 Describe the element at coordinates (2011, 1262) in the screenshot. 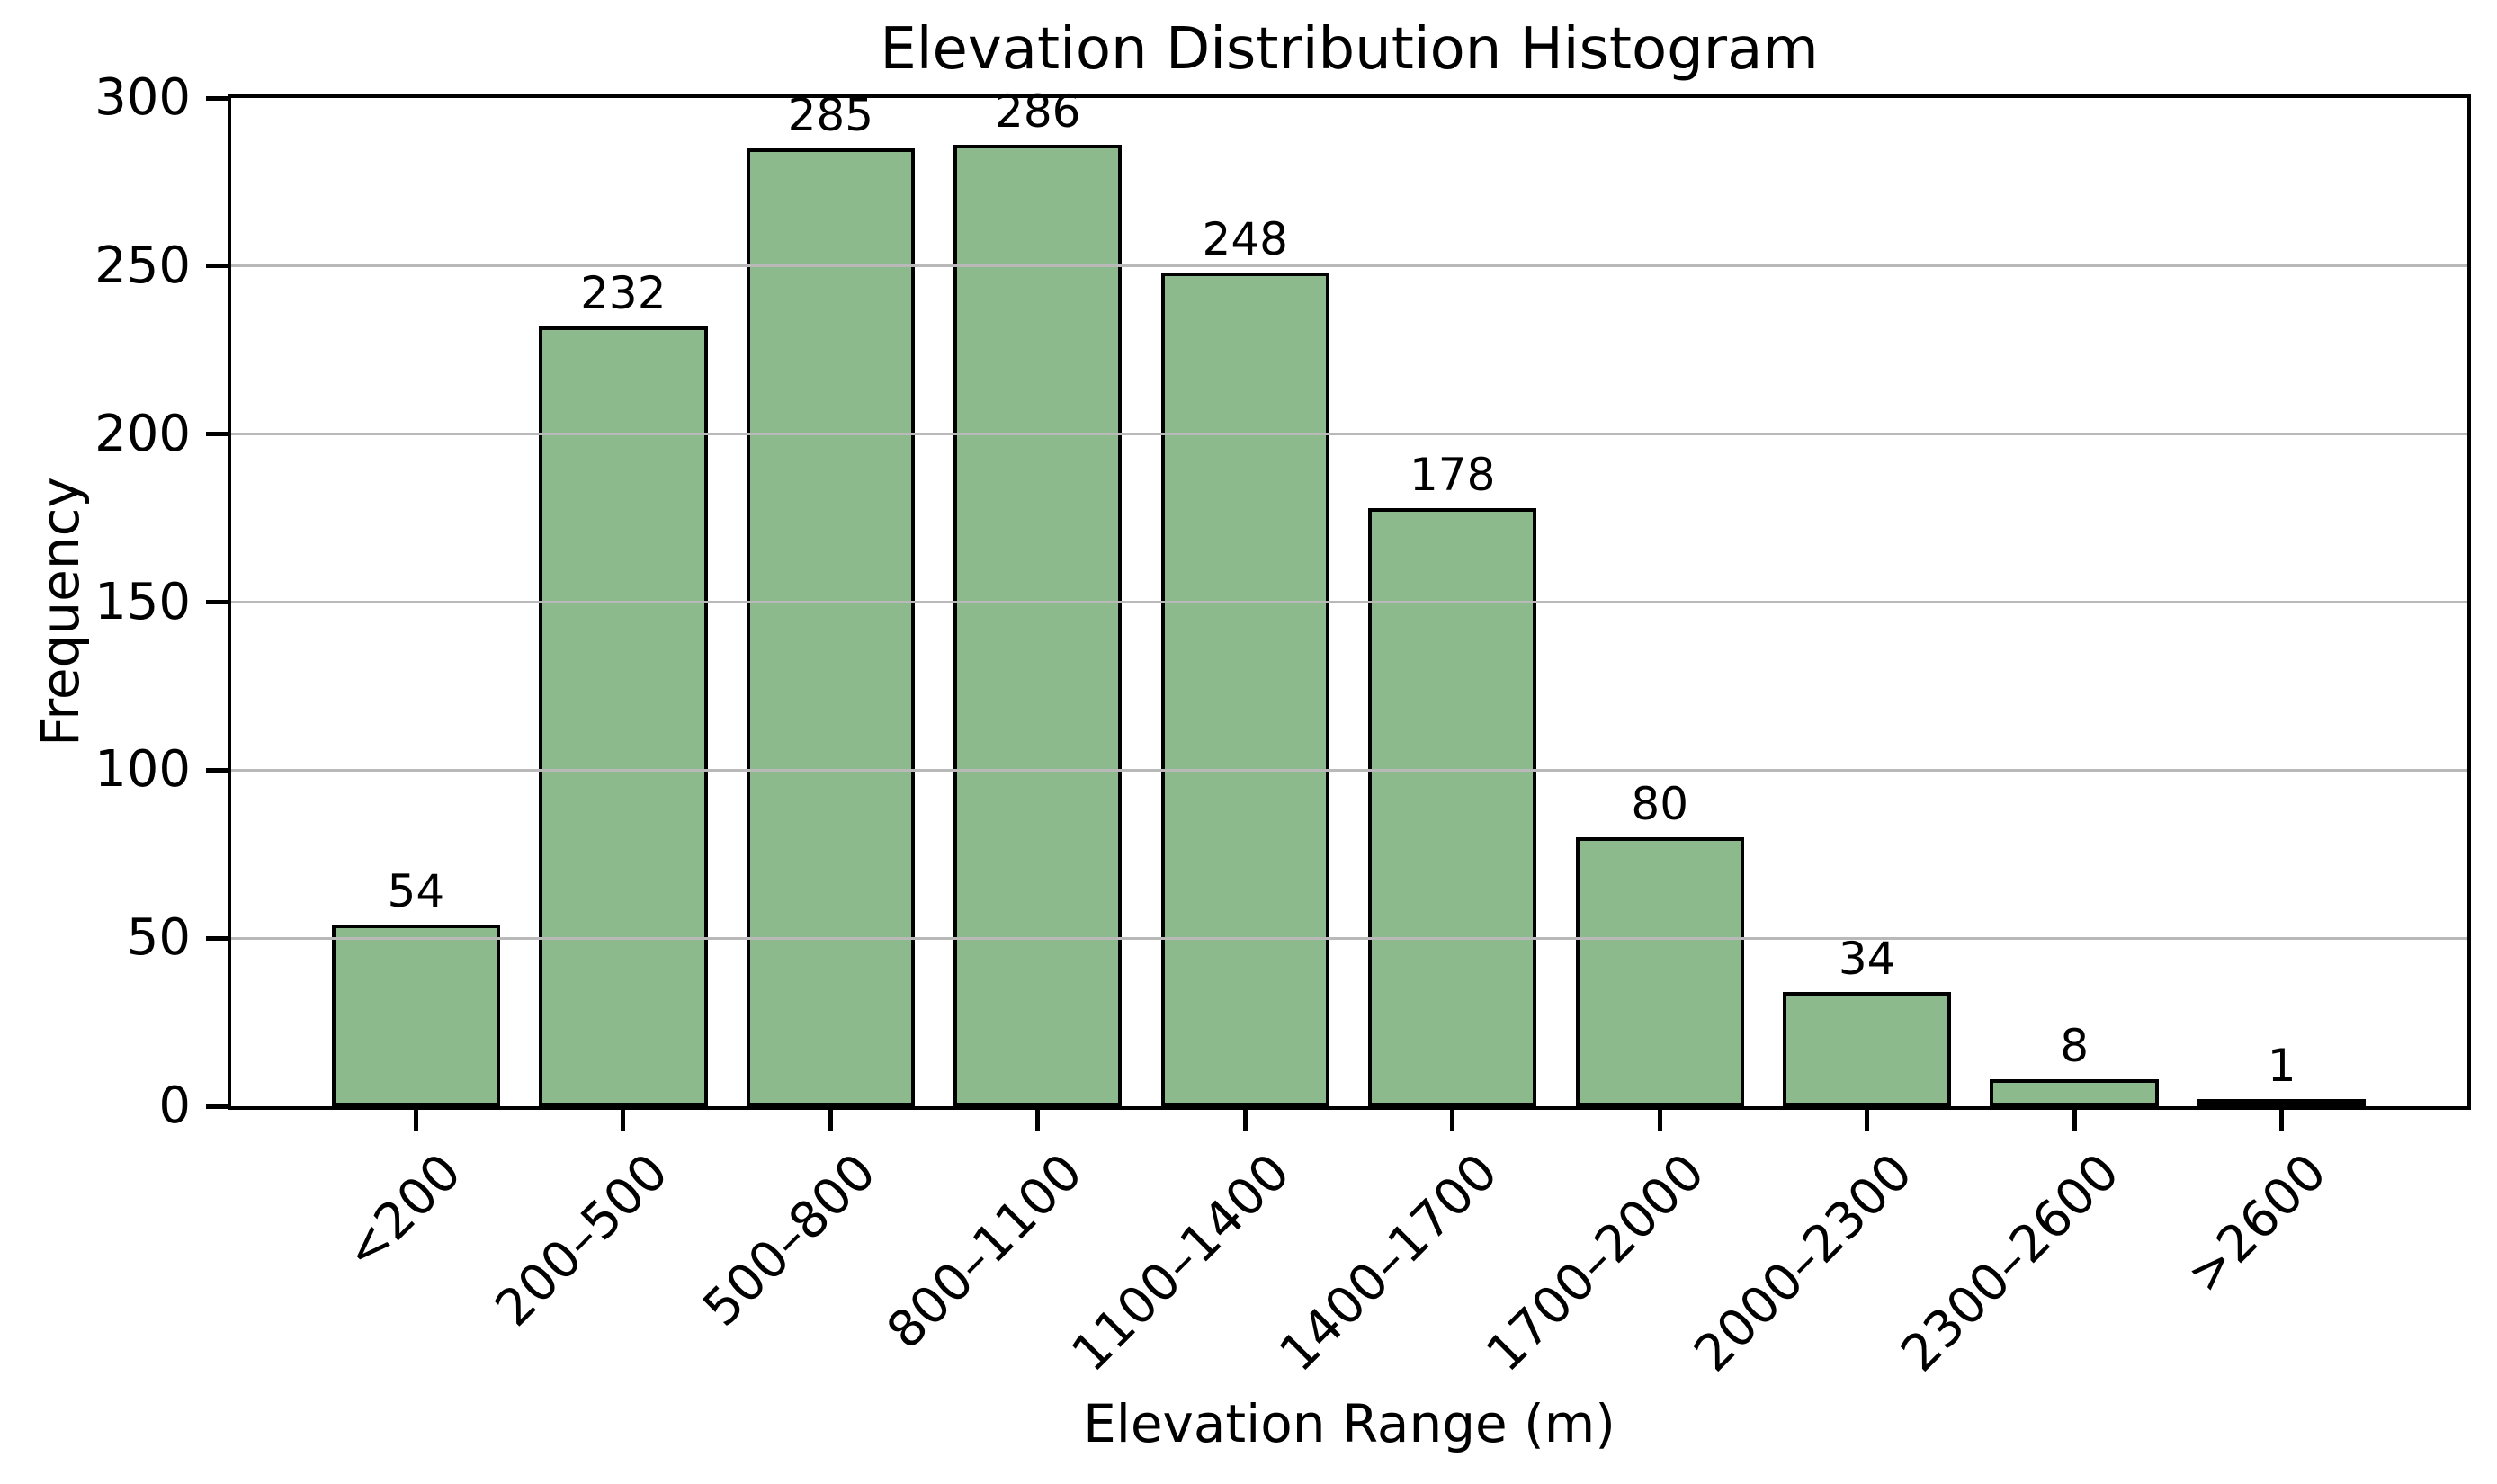

I see `x-tick-label: 2300–2600` at that location.